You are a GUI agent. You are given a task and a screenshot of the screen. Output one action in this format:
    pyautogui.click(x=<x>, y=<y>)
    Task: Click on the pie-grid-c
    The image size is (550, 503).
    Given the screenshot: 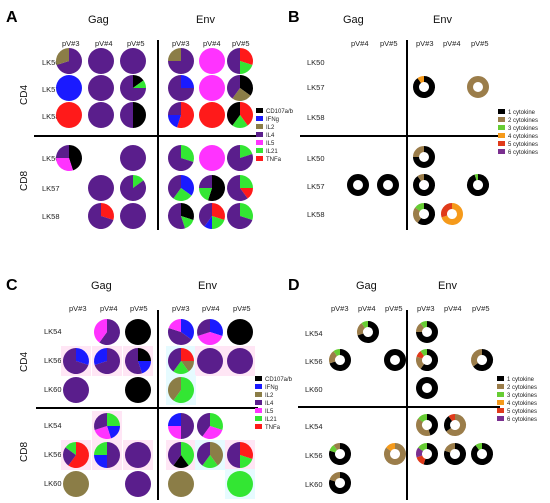 What is the action you would take?
    pyautogui.click(x=158, y=409)
    